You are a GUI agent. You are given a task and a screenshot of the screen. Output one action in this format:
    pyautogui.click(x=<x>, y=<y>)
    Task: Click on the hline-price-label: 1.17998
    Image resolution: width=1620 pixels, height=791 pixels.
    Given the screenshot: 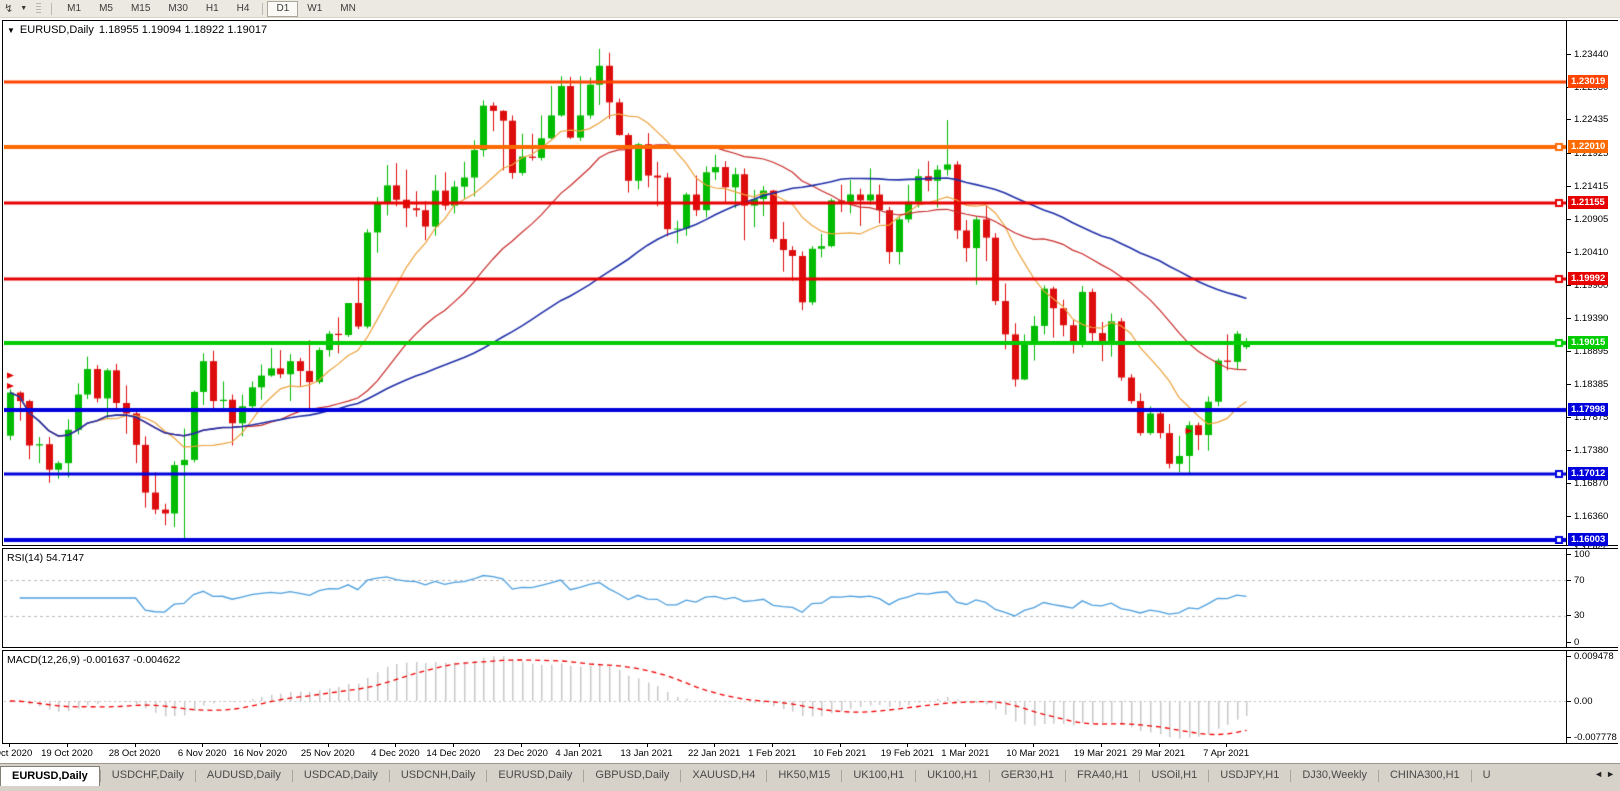 What is the action you would take?
    pyautogui.click(x=1588, y=409)
    